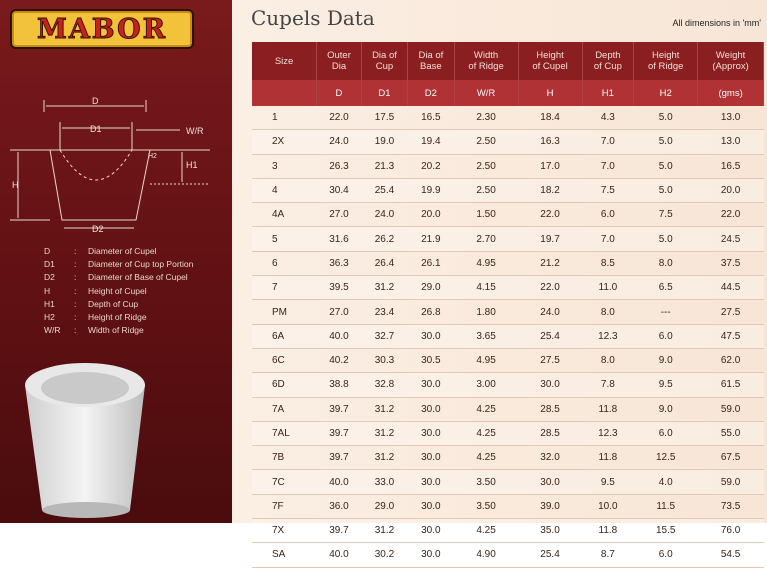 Image resolution: width=767 pixels, height=568 pixels. Describe the element at coordinates (284, 61) in the screenshot. I see `column-header-line: Size` at that location.